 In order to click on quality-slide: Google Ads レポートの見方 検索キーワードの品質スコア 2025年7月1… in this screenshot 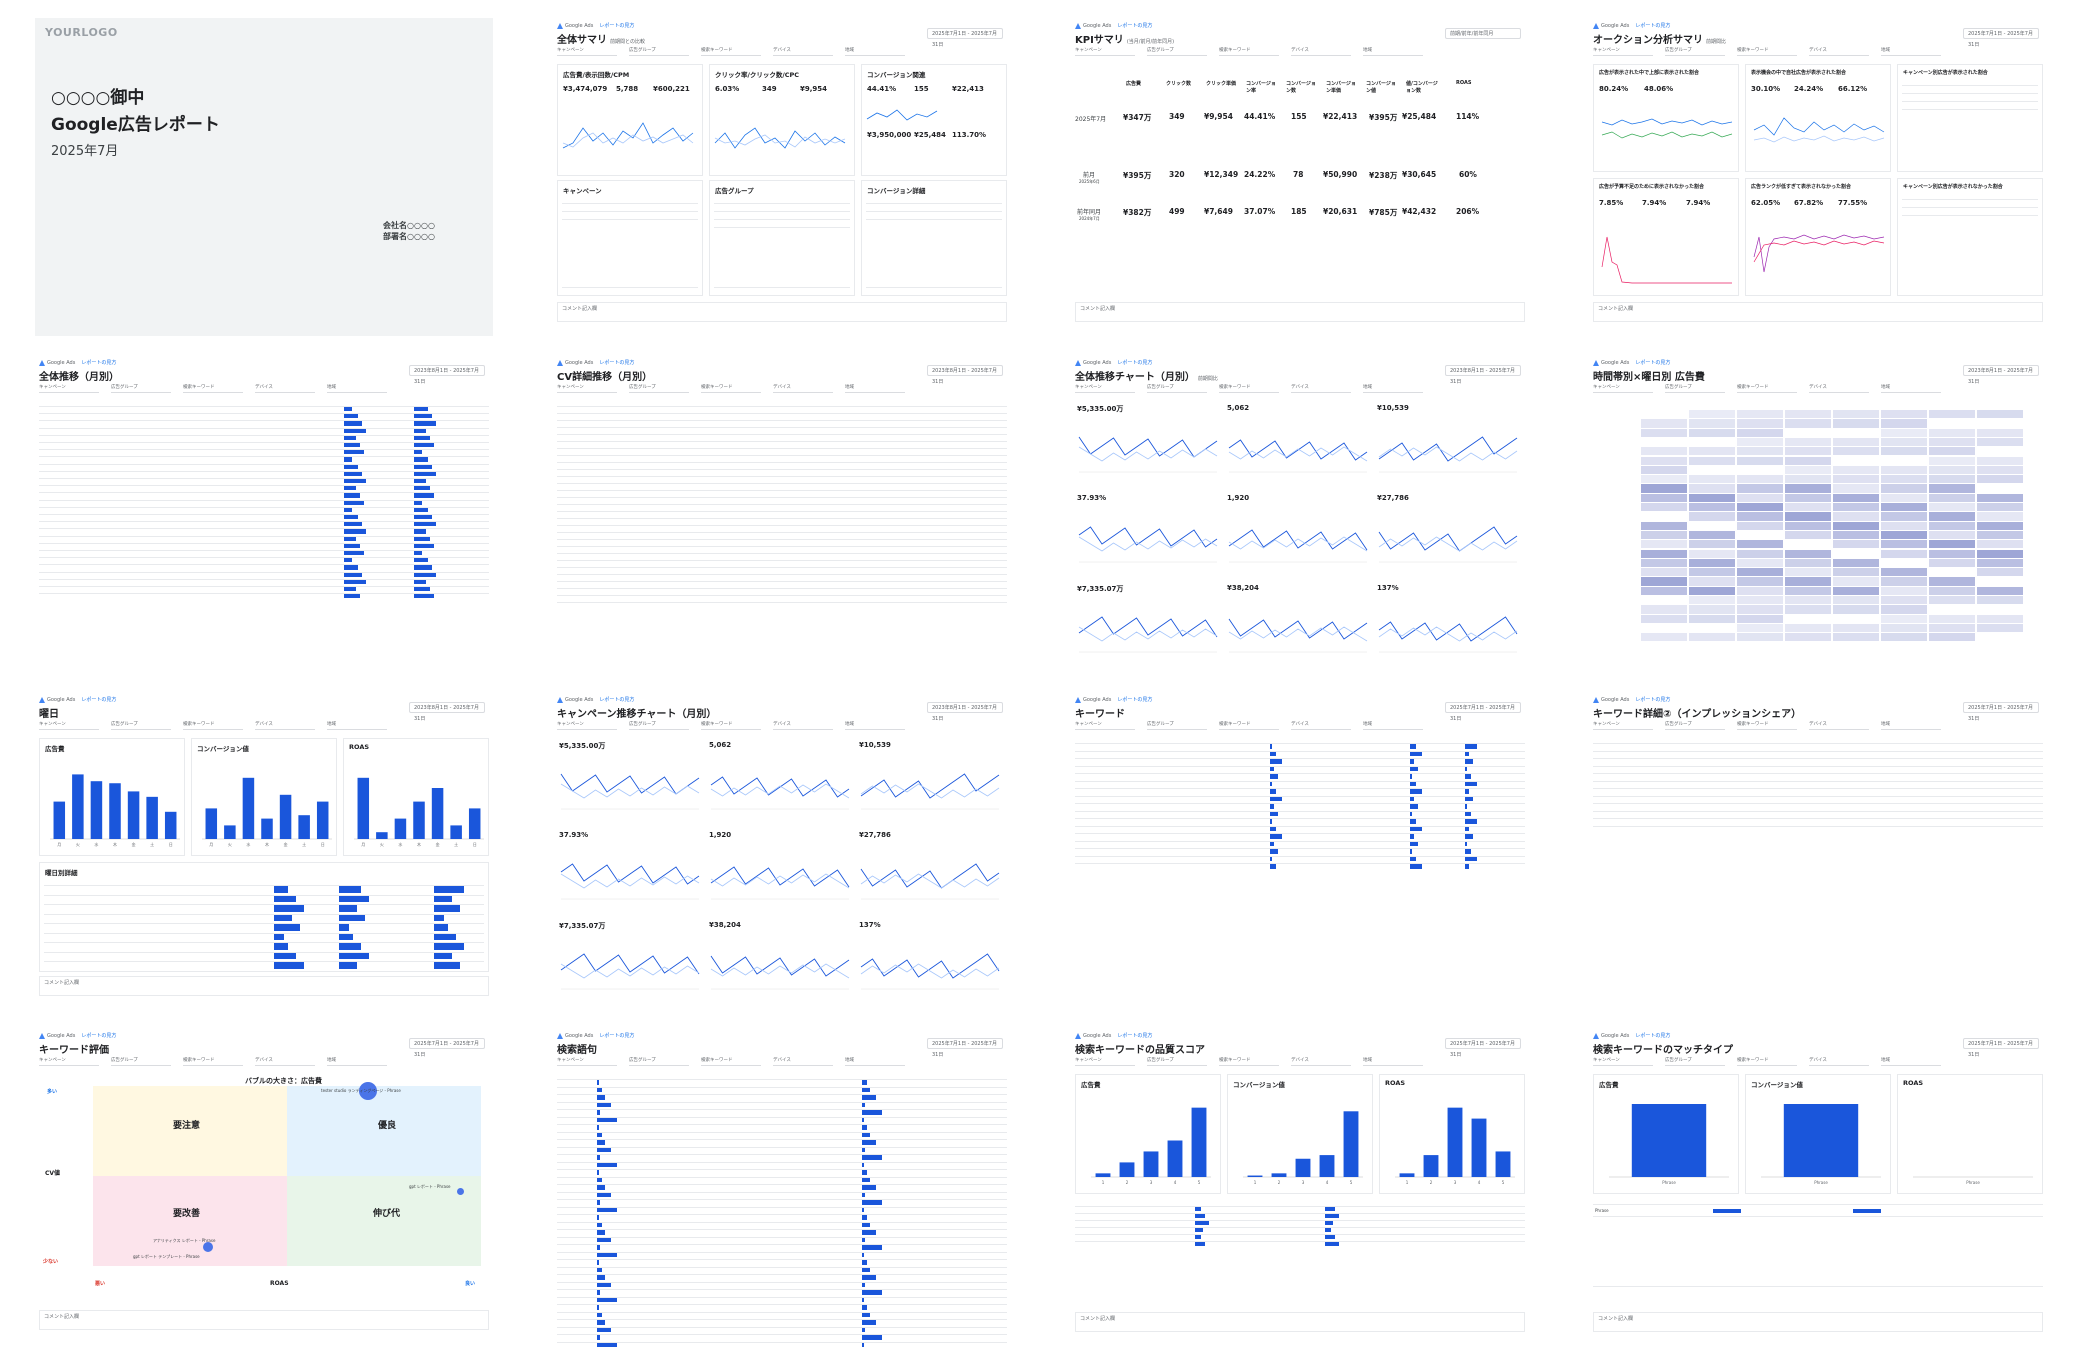, I will do `click(1300, 1187)`.